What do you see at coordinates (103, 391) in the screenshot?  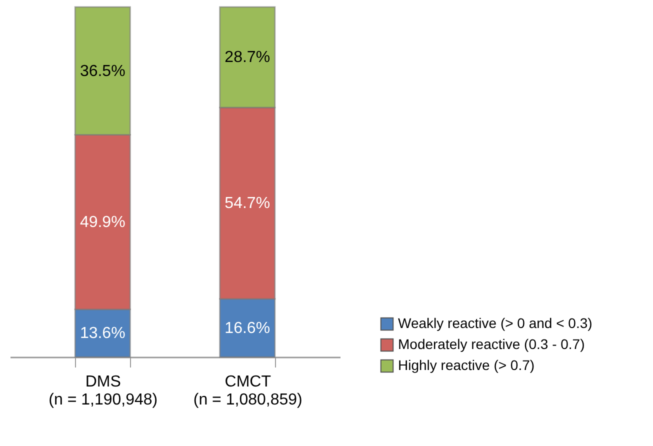 I see `x-tick-label: DMS (n = 1,190,948)` at bounding box center [103, 391].